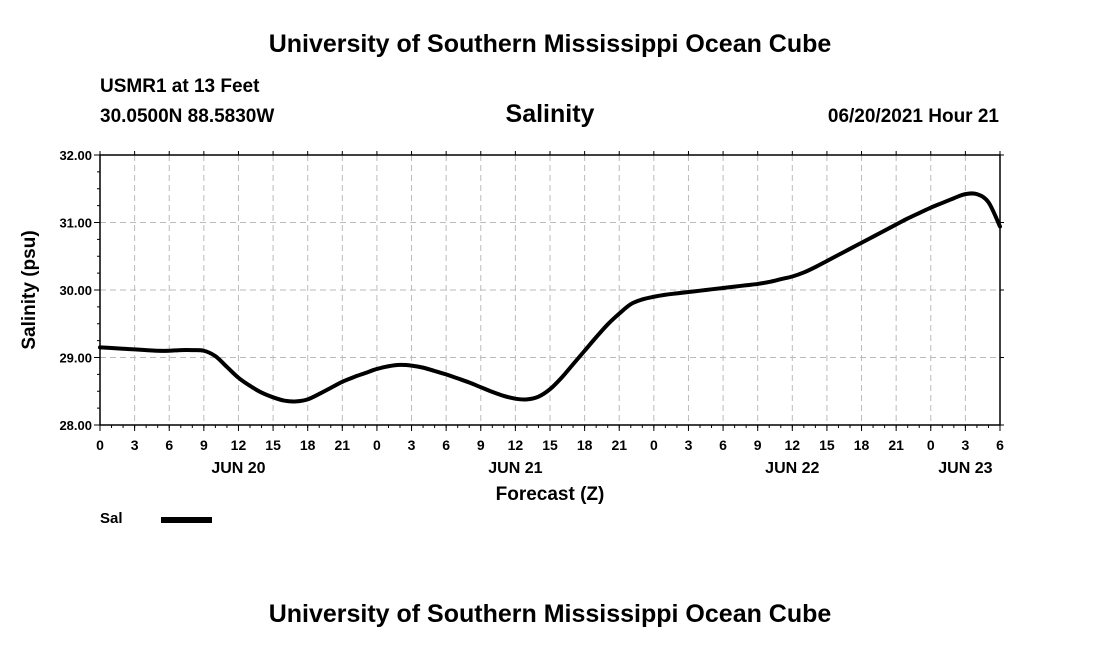 The height and width of the screenshot is (650, 1100). What do you see at coordinates (965, 468) in the screenshot?
I see `x-date-label: JUN 23` at bounding box center [965, 468].